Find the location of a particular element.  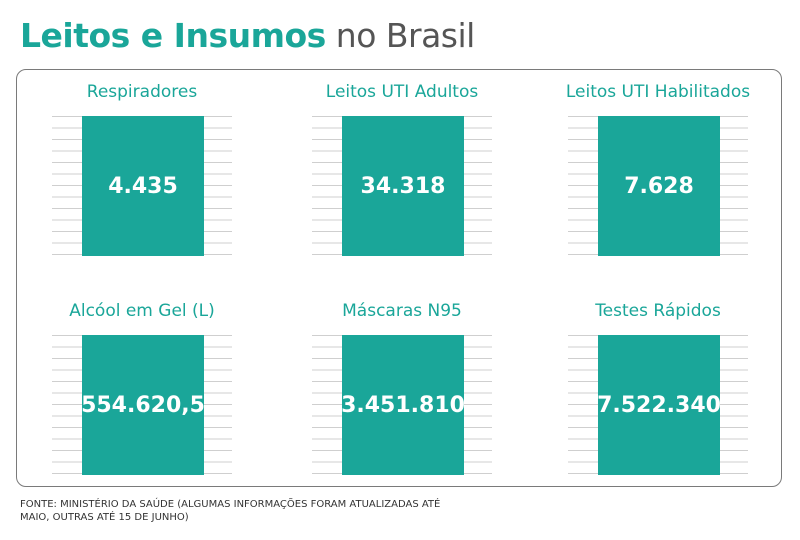

stat-label: Alcóol em Gel (L) is located at coordinates (142, 311).